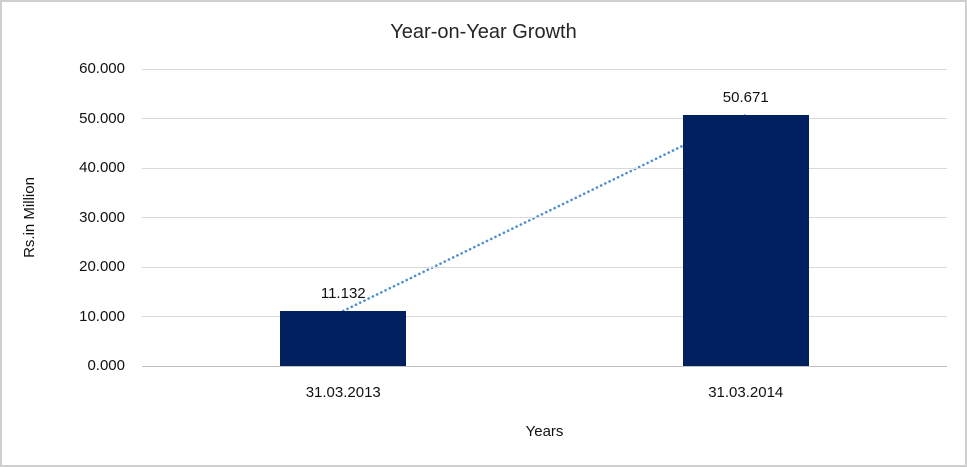  I want to click on x-tick-label: 31.03.2014, so click(746, 392).